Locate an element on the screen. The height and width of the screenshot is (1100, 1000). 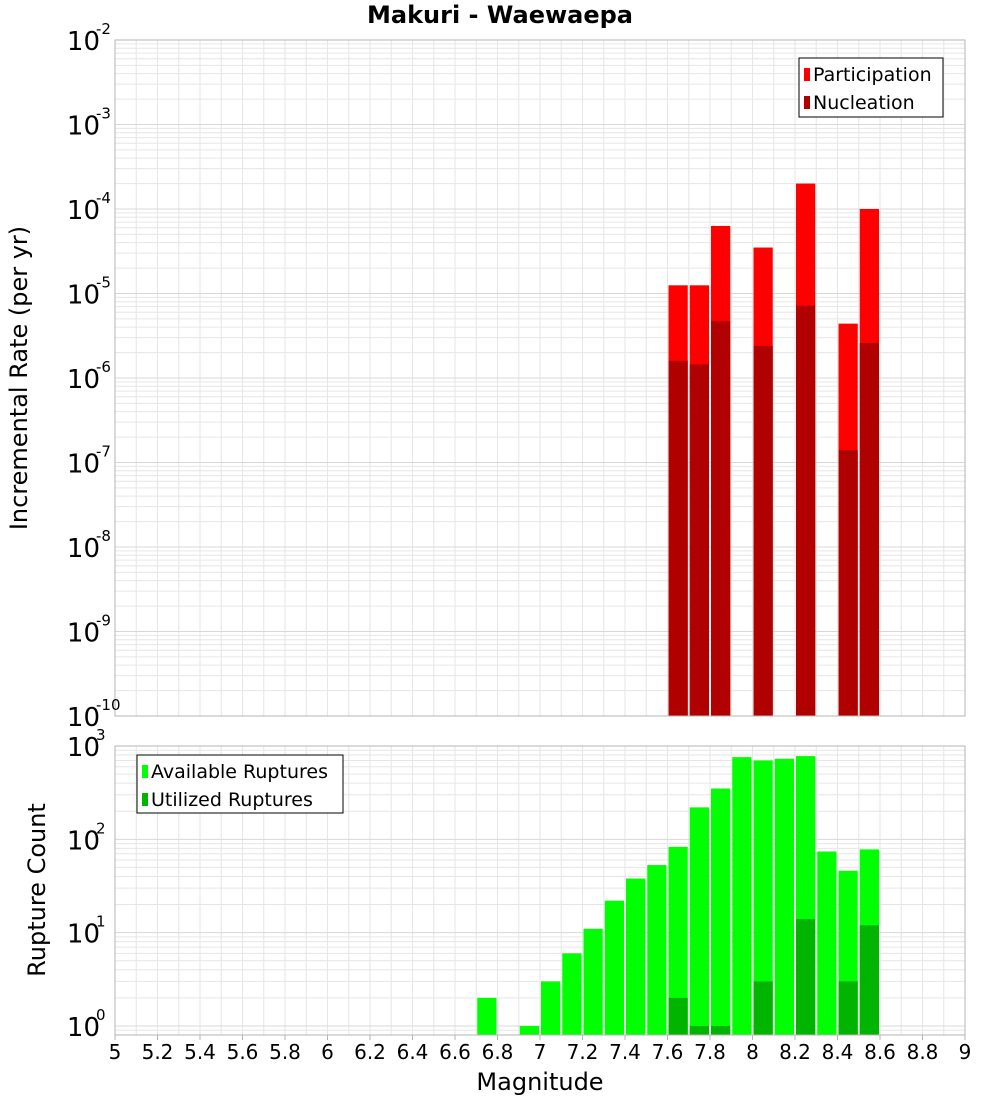
x-tick-label: 6.2 is located at coordinates (370, 1052).